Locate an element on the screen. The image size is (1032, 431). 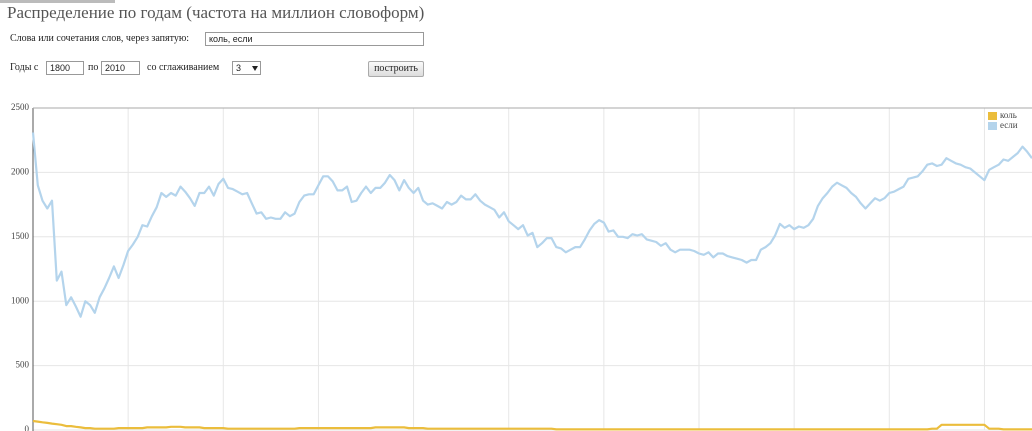
years-from-label: Годы с is located at coordinates (24, 67).